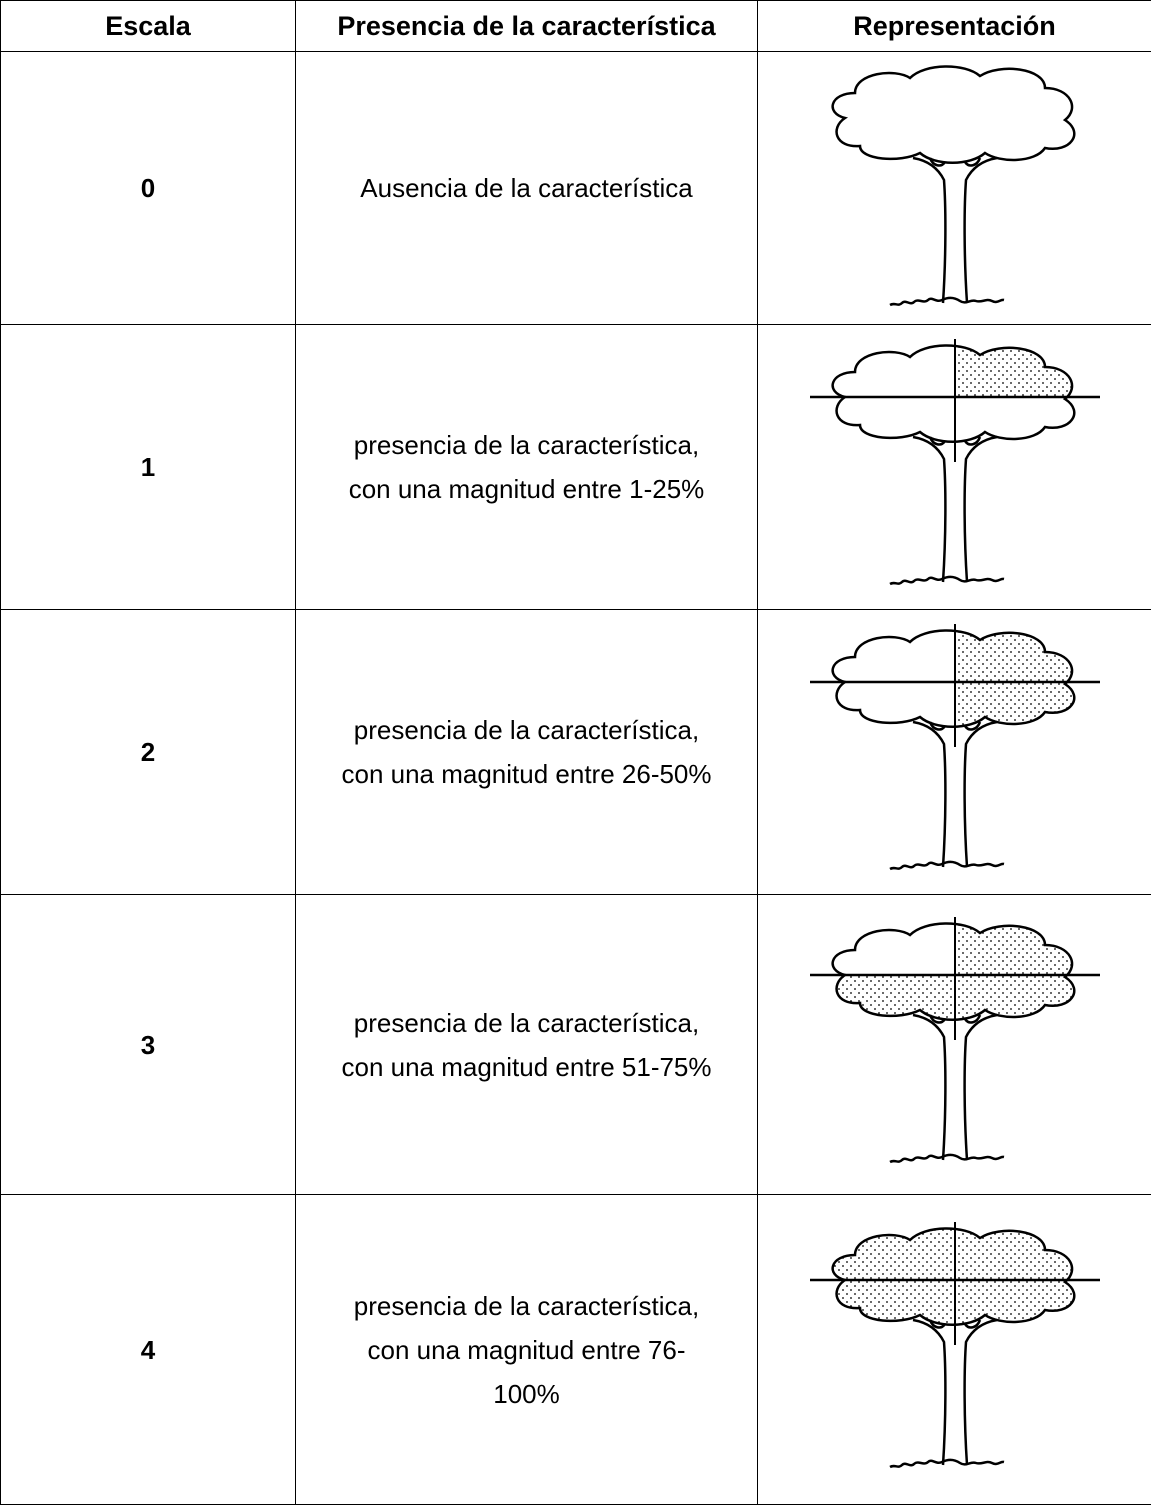  Describe the element at coordinates (148, 1350) in the screenshot. I see `scale-cell: 4` at that location.